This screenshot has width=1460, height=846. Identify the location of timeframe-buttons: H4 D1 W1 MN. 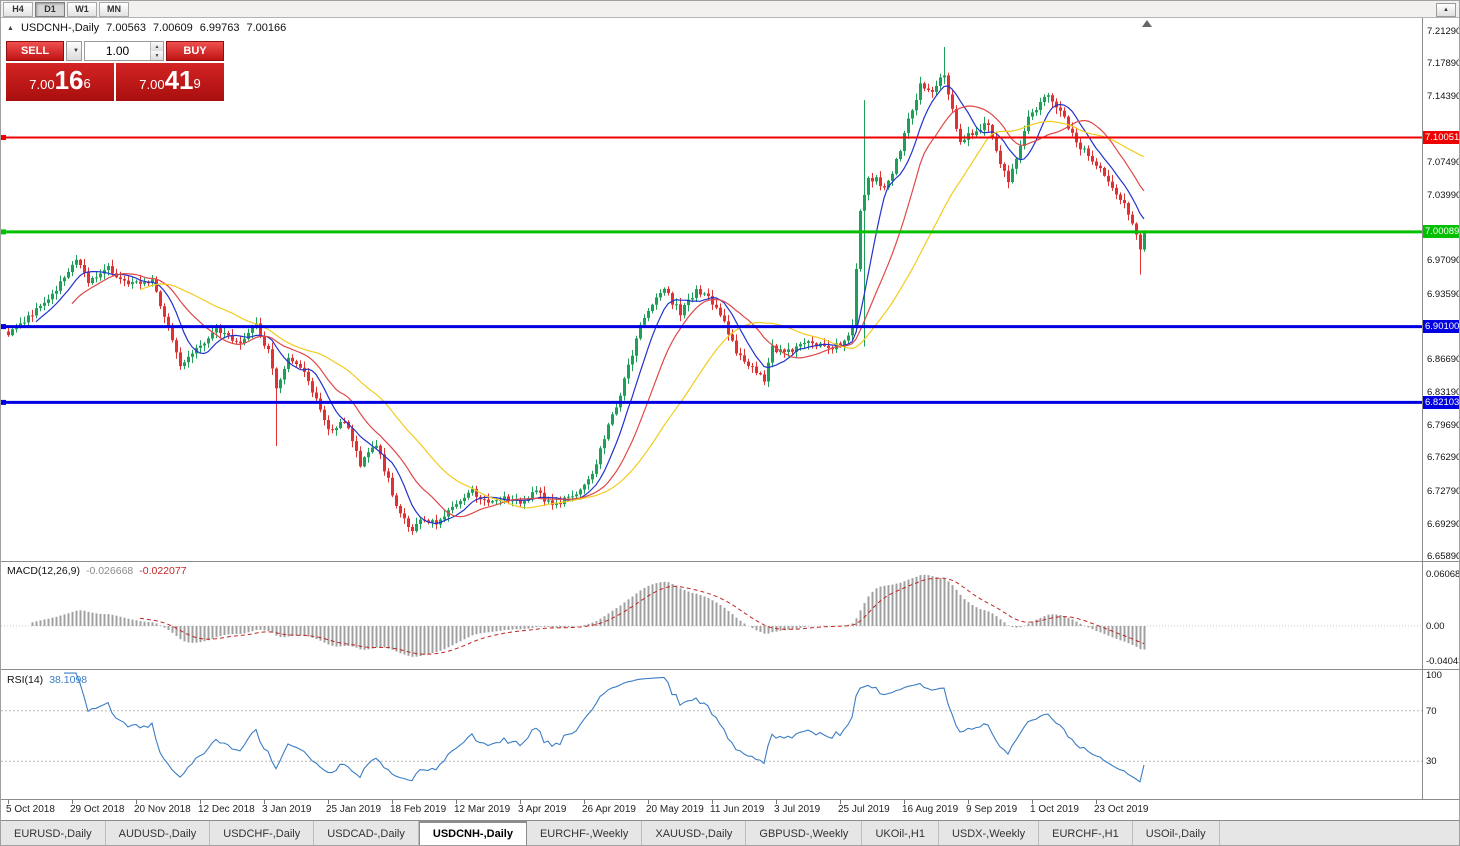
(67, 9).